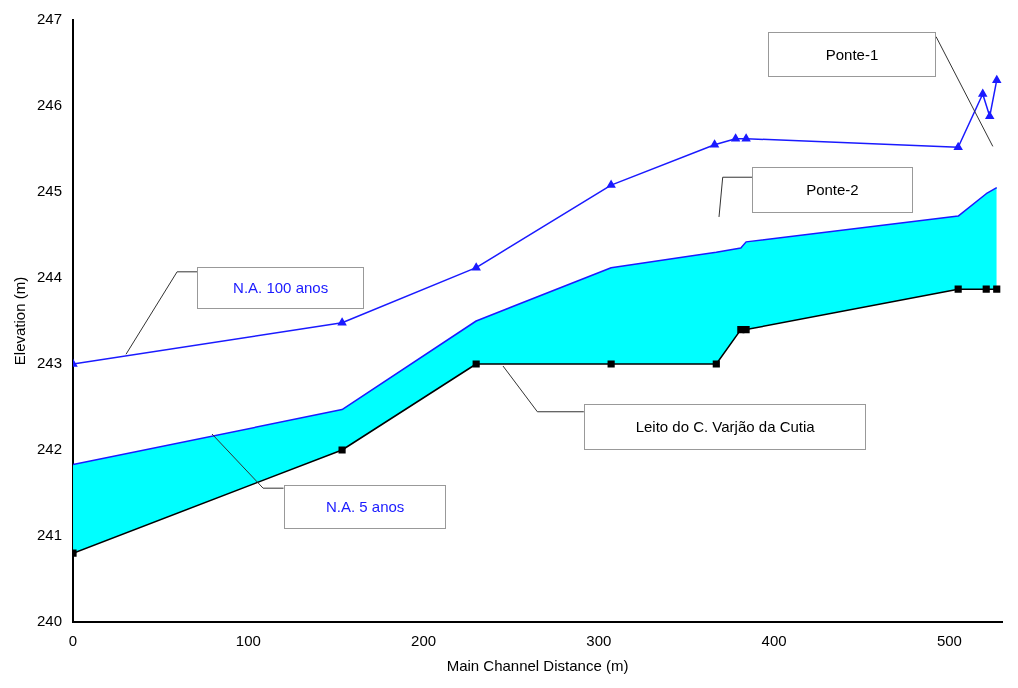  I want to click on callout: Ponte-1, so click(880, 89).